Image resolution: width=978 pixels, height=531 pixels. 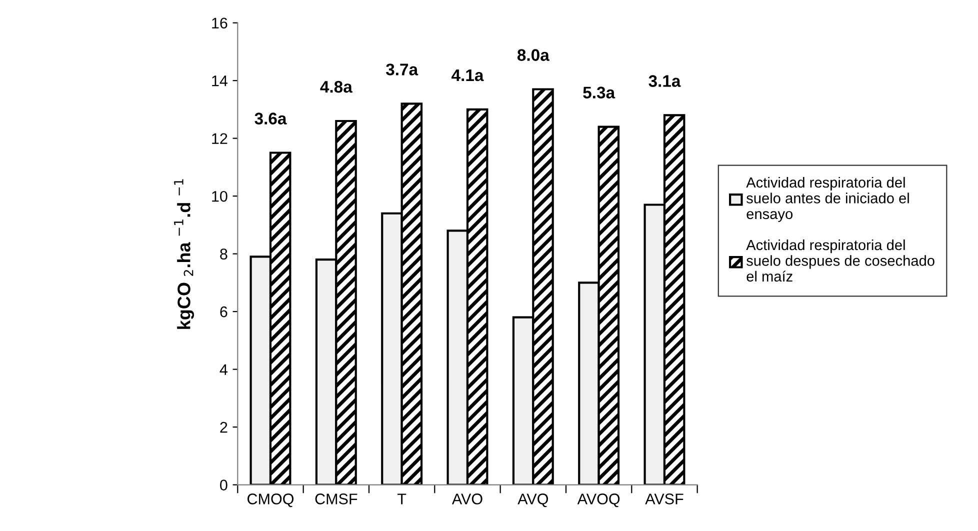 I want to click on y-tick-label: 6, so click(x=224, y=312).